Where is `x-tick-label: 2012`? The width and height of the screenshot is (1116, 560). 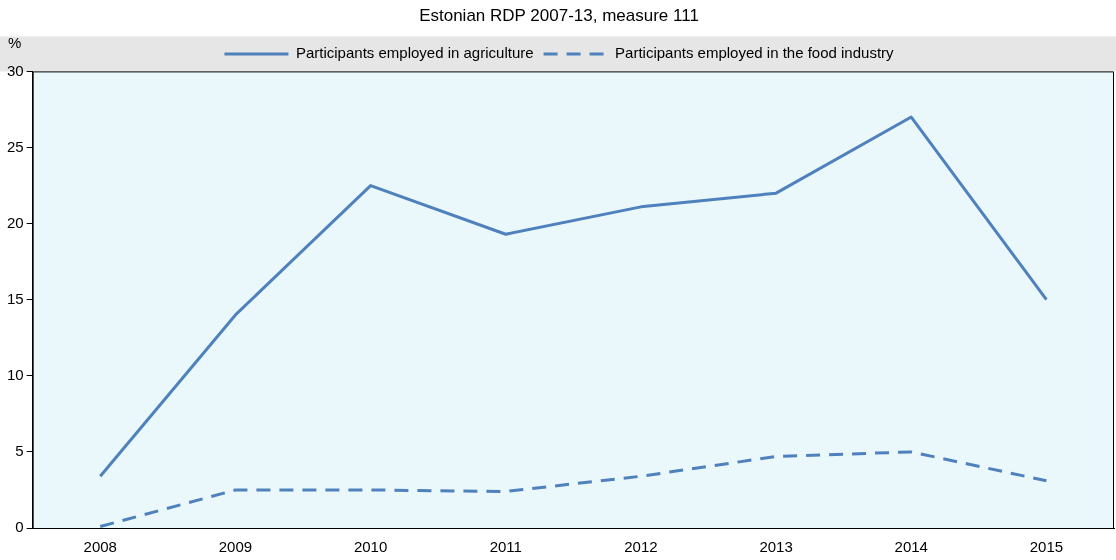 x-tick-label: 2012 is located at coordinates (641, 547).